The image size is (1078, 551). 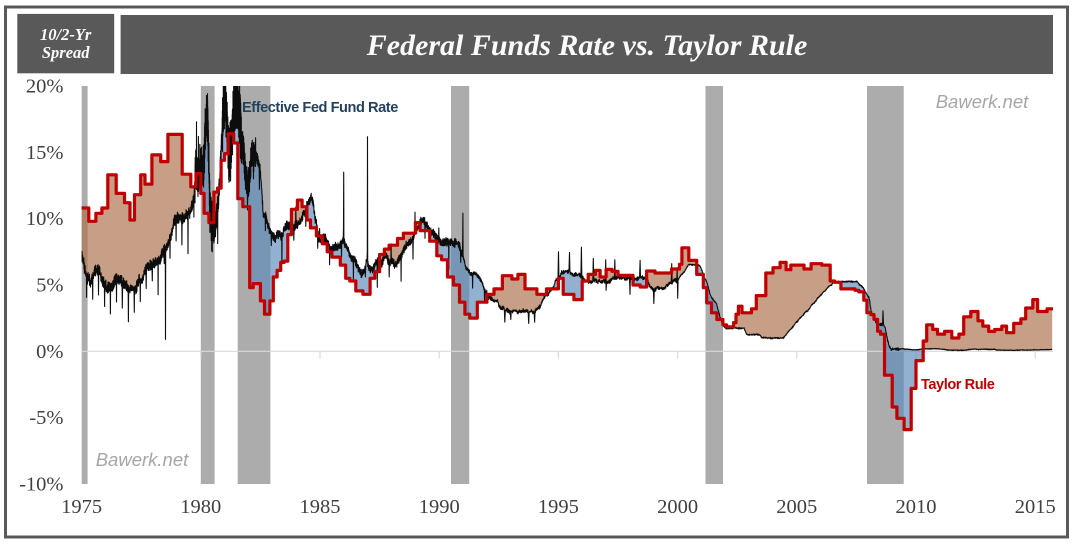 I want to click on svg-text: 2005, so click(x=796, y=507).